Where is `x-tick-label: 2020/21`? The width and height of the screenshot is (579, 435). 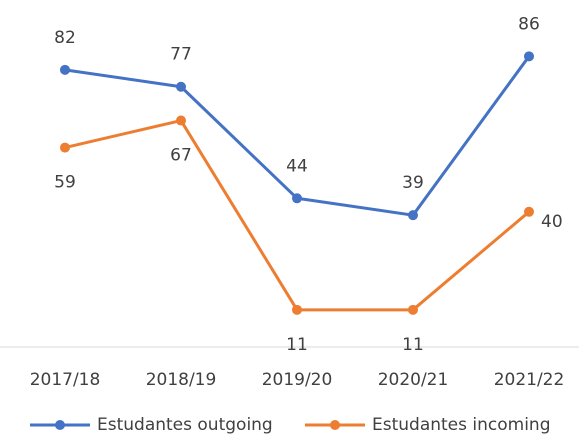
x-tick-label: 2020/21 is located at coordinates (413, 380).